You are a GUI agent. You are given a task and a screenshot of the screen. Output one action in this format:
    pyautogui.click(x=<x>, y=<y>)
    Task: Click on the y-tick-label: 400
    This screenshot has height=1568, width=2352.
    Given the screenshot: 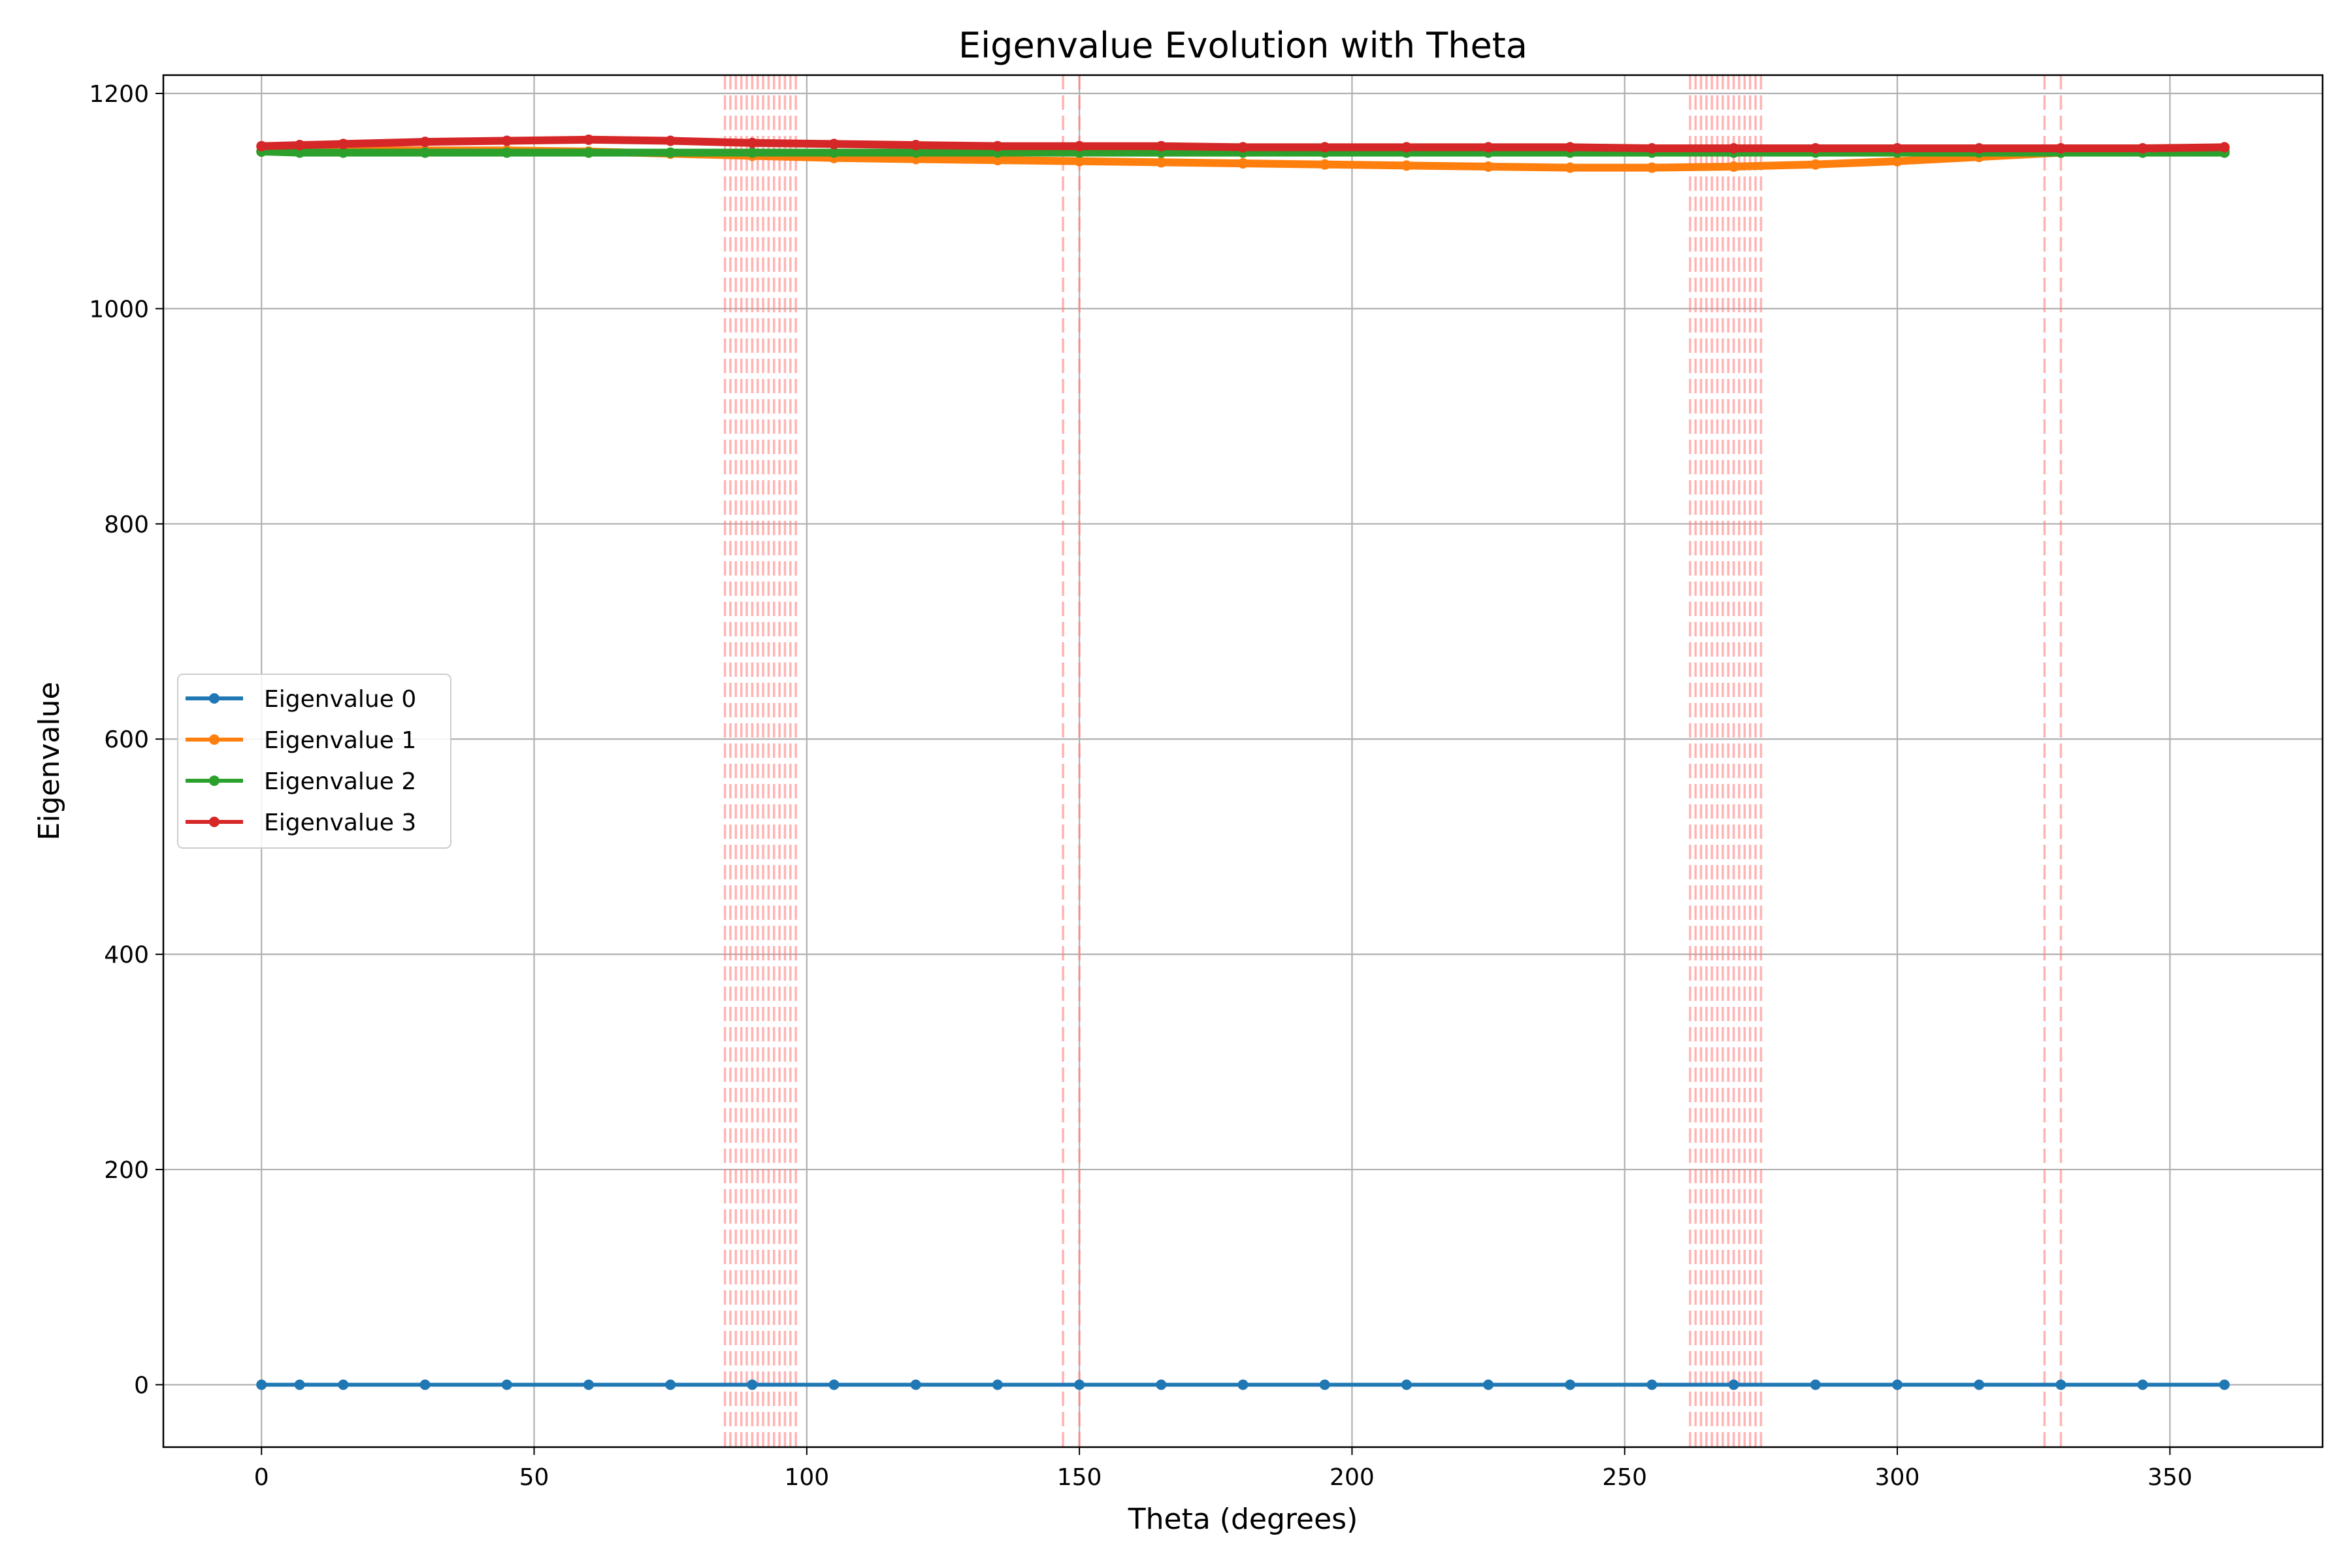 What is the action you would take?
    pyautogui.click(x=126, y=955)
    